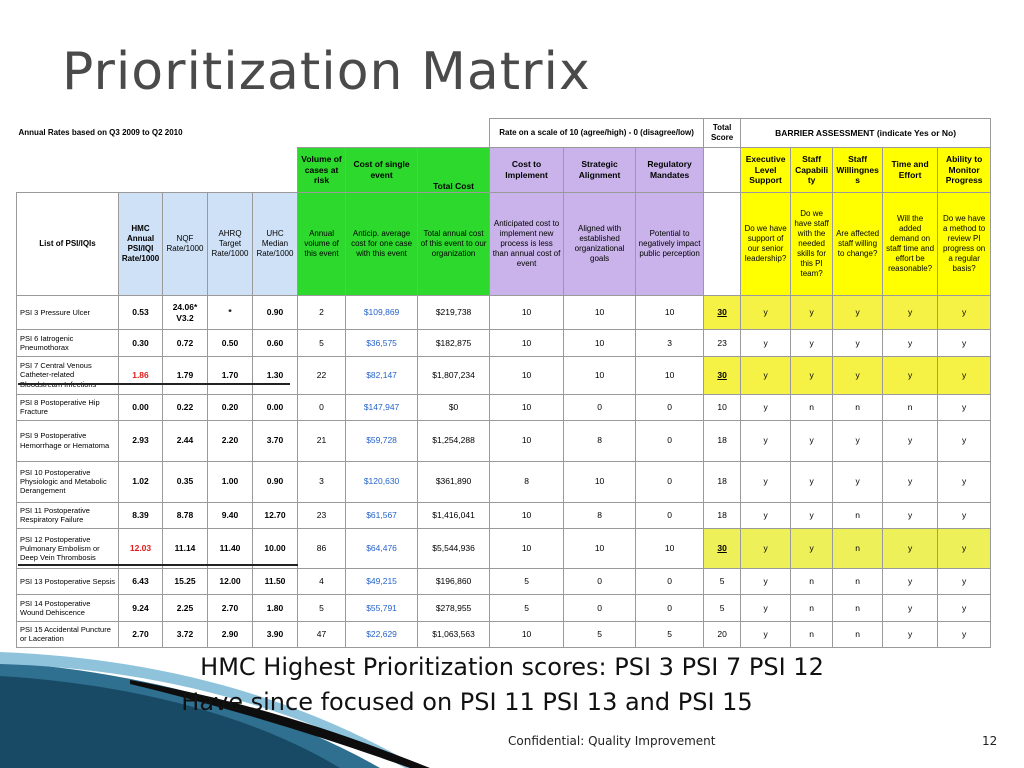 The height and width of the screenshot is (768, 1024). I want to click on nqf-rate-cell: 0.72, so click(185, 343).